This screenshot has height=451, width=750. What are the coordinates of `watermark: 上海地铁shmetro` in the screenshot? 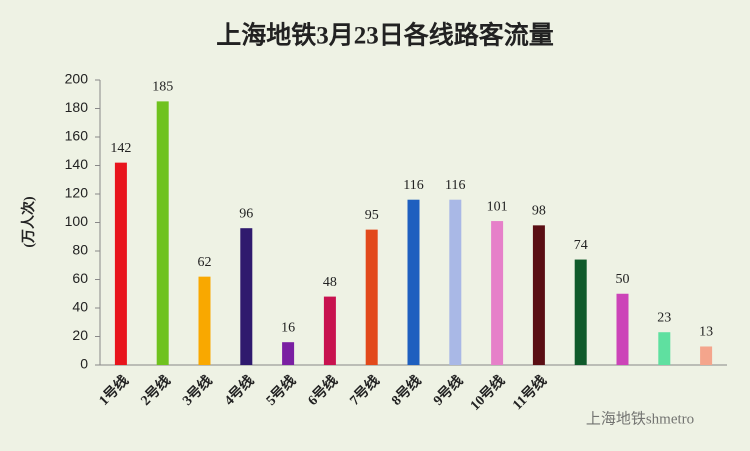 It's located at (640, 418).